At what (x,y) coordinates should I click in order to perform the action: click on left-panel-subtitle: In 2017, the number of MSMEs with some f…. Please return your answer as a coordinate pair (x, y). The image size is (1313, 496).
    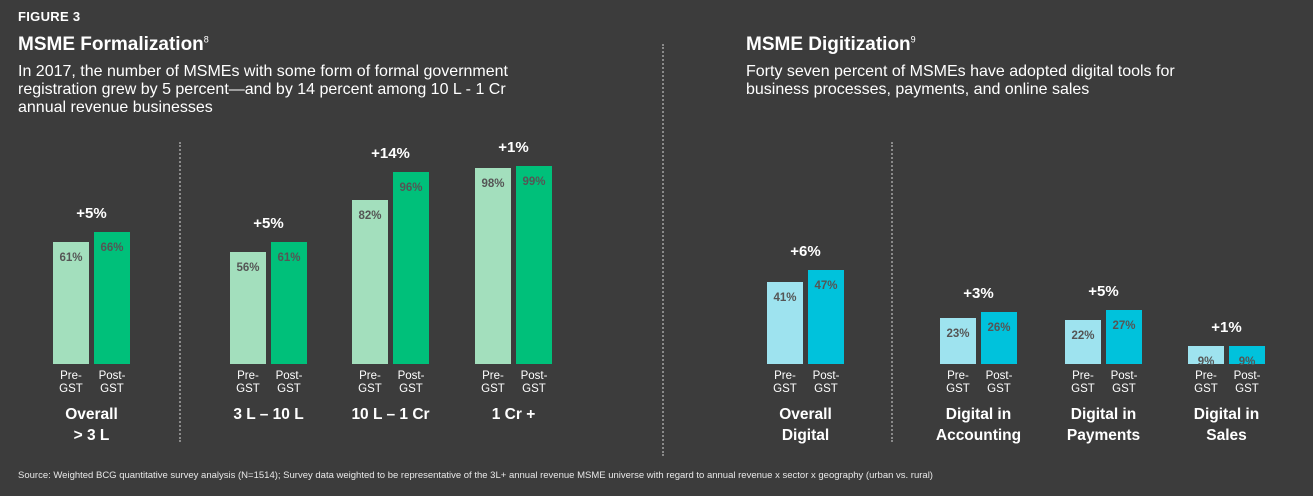
    Looking at the image, I should click on (263, 90).